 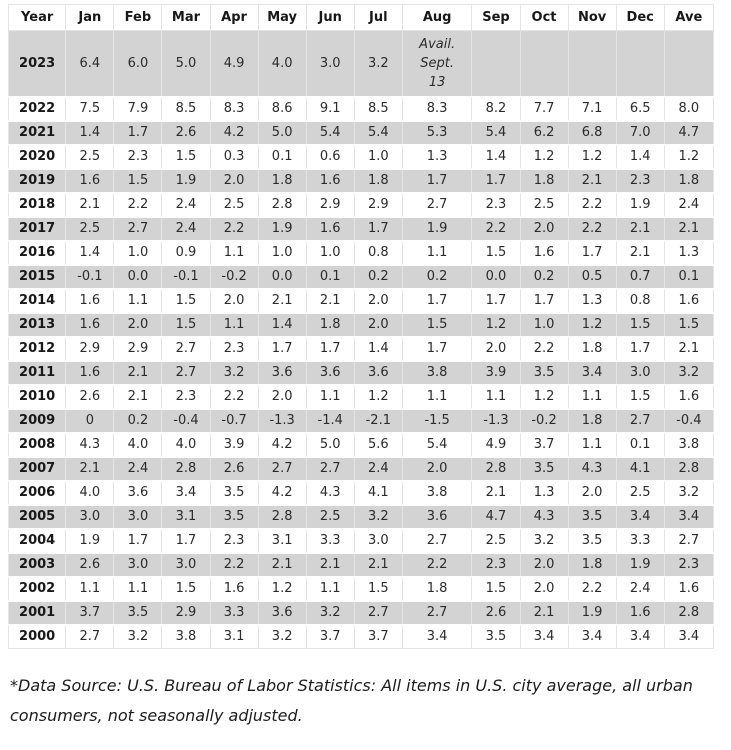 What do you see at coordinates (186, 133) in the screenshot?
I see `value-cell: 2.6` at bounding box center [186, 133].